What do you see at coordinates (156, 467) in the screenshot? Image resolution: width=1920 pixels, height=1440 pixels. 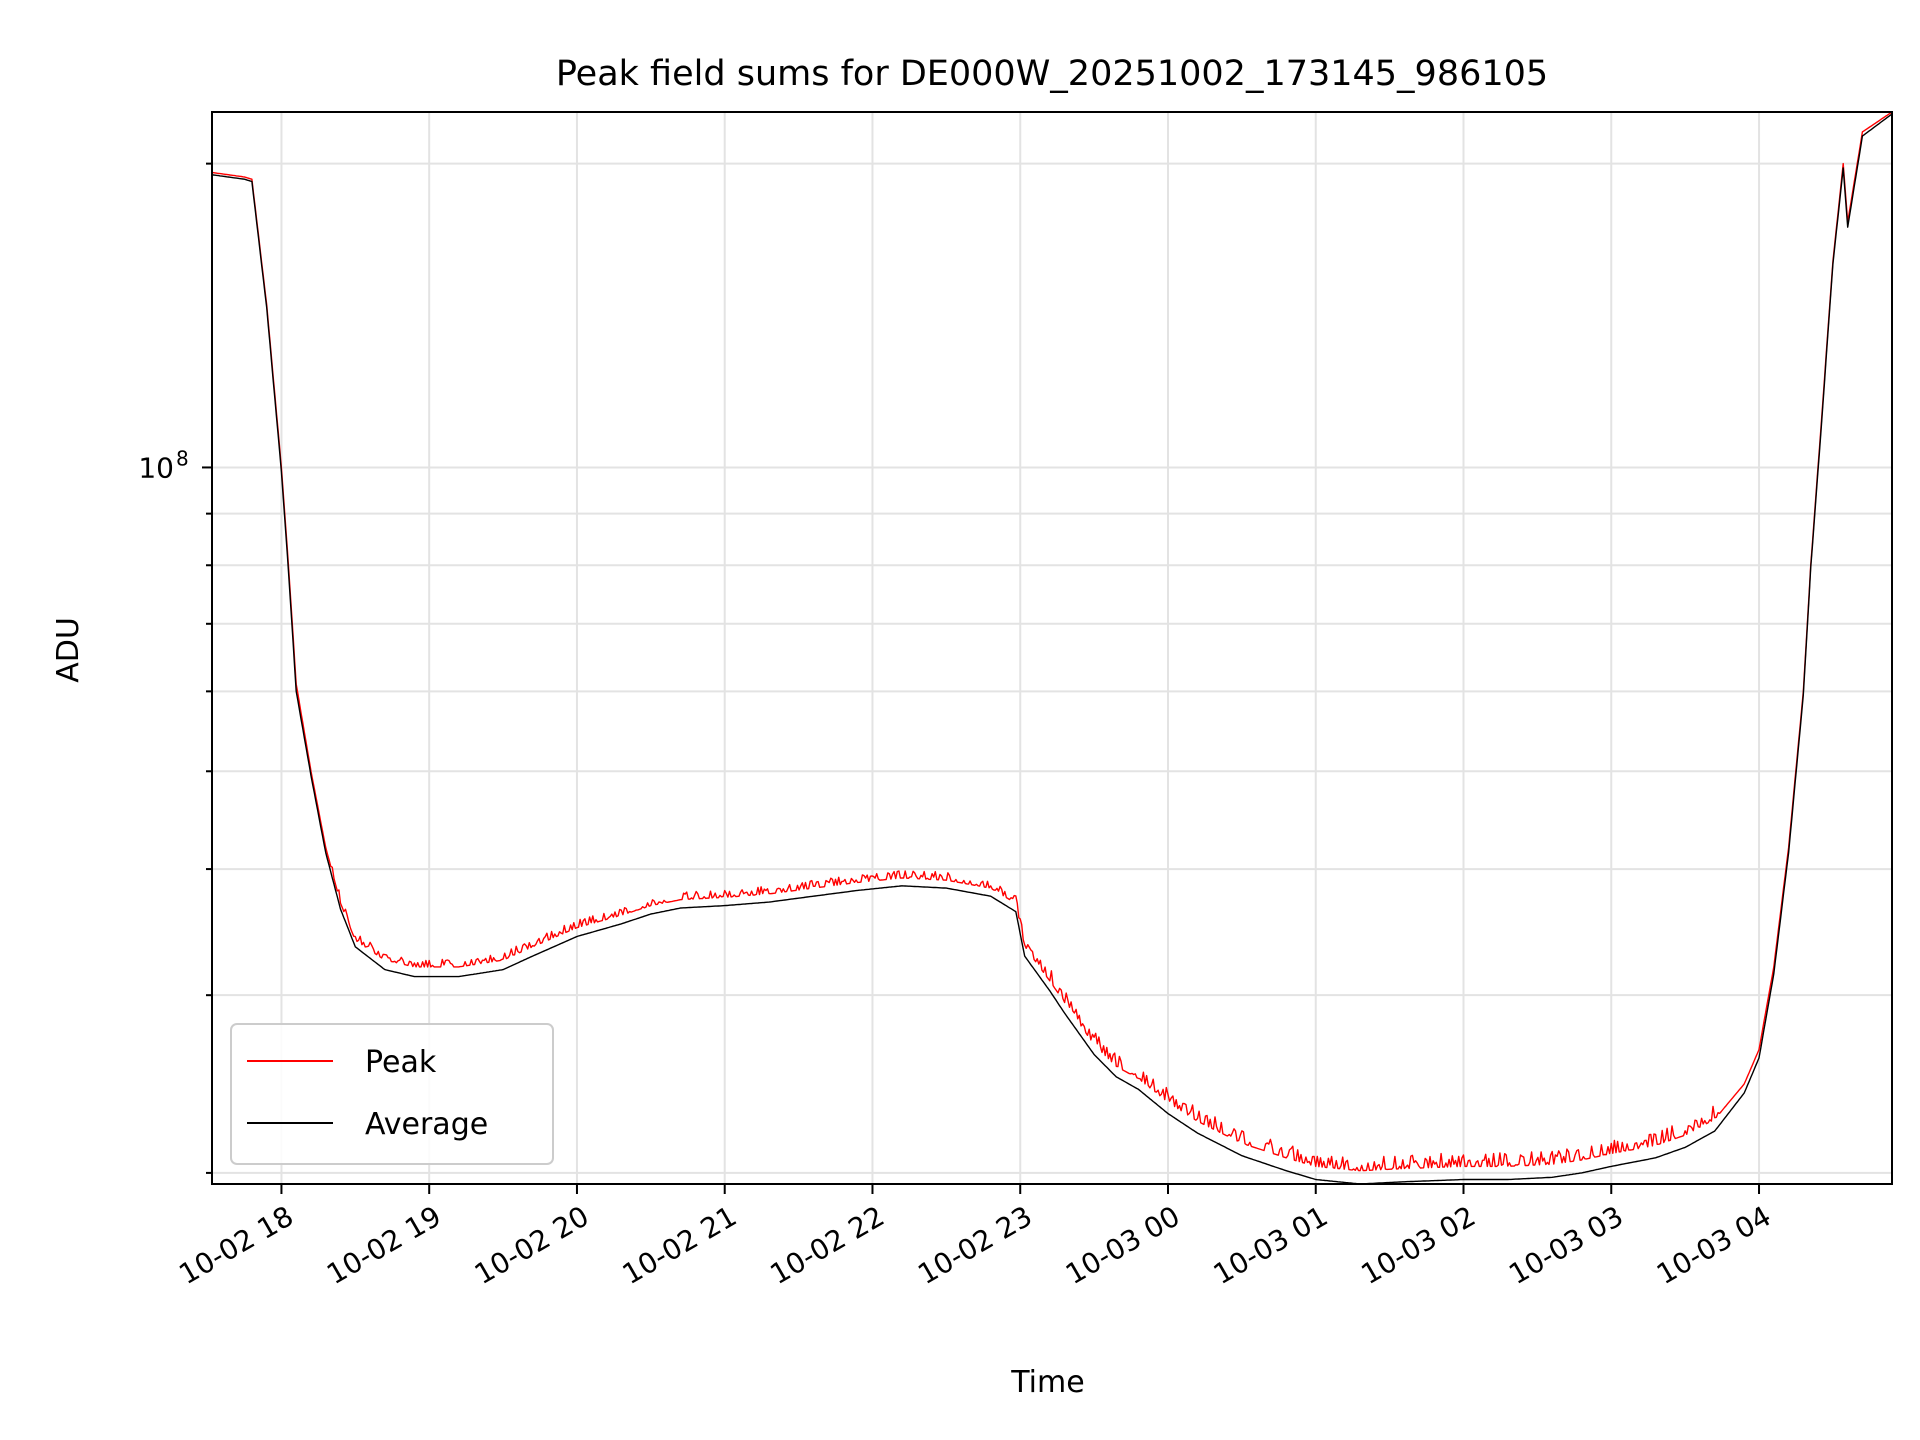 I see `y-tick-label: 10` at bounding box center [156, 467].